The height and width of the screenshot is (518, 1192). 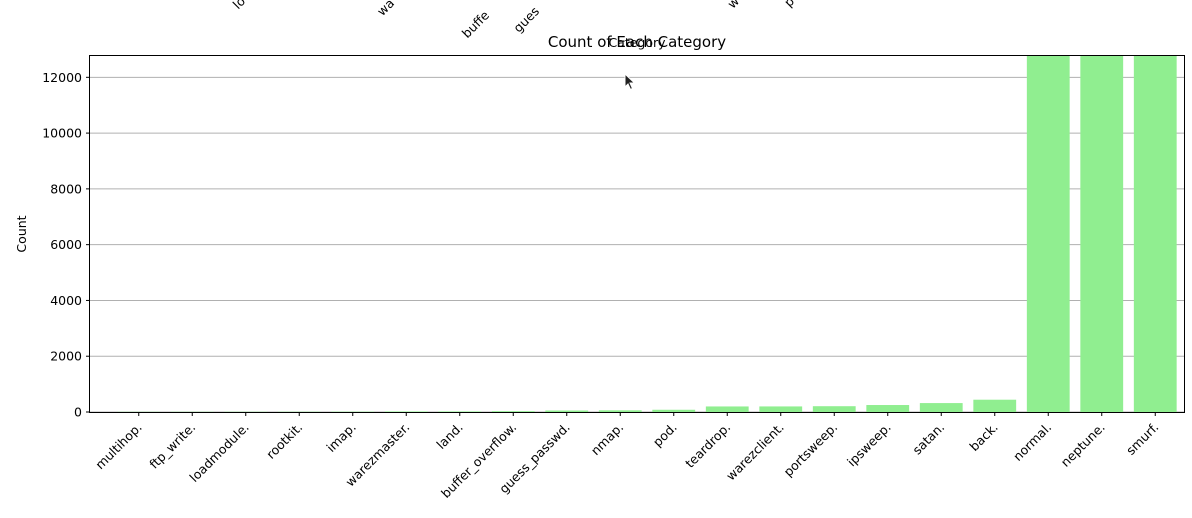 What do you see at coordinates (476, 24) in the screenshot?
I see `ghost-label: buffe` at bounding box center [476, 24].